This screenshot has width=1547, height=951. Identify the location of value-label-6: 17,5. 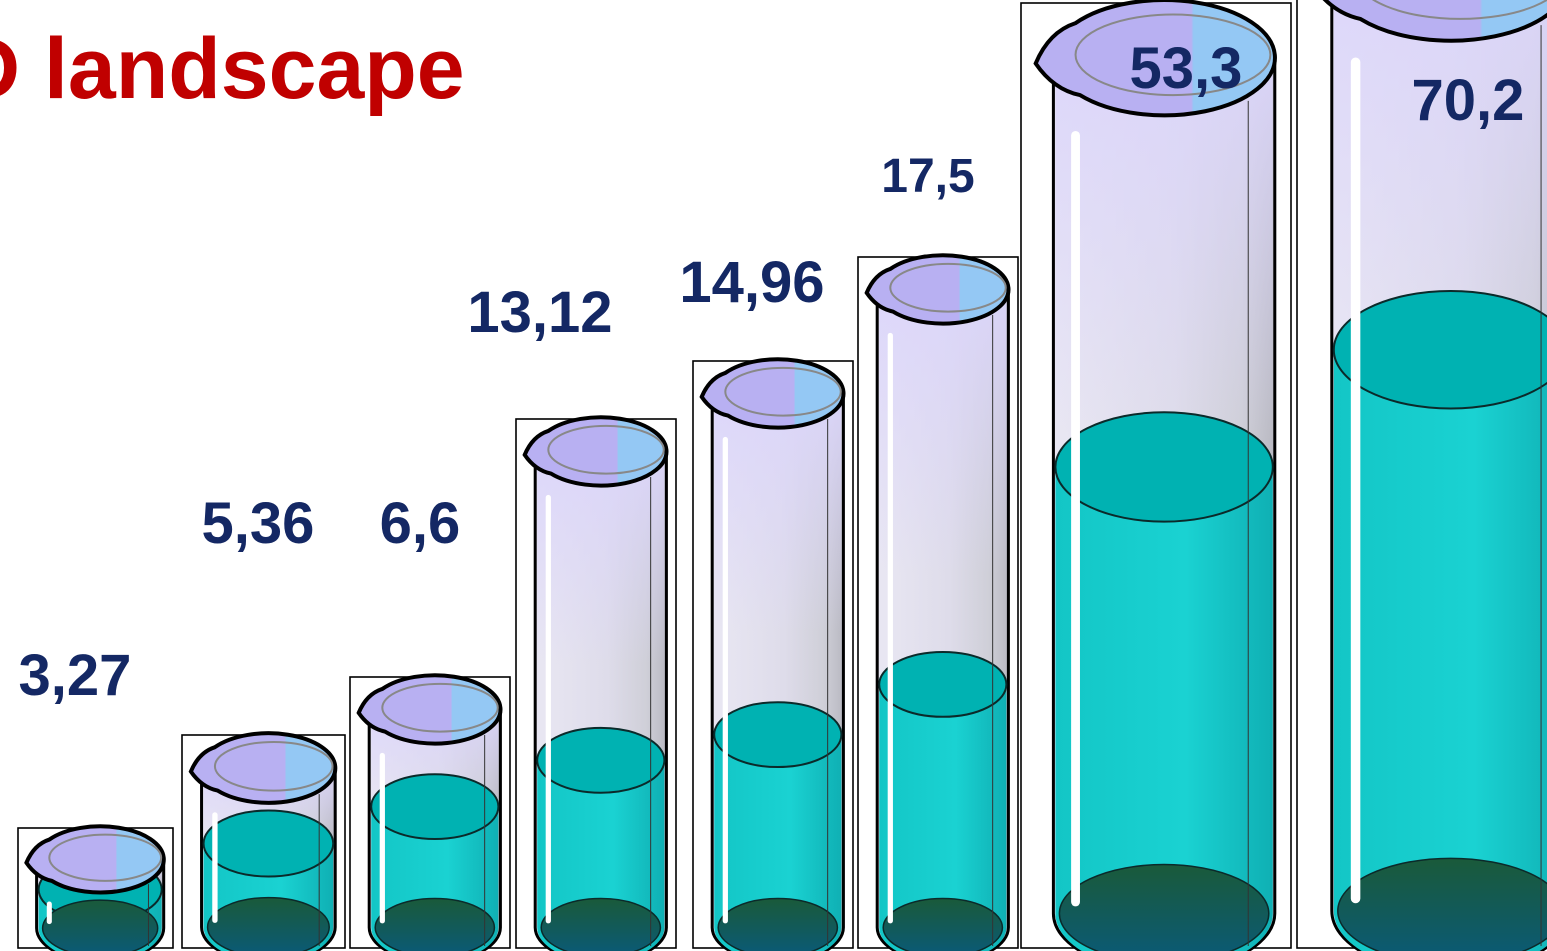
(927, 176).